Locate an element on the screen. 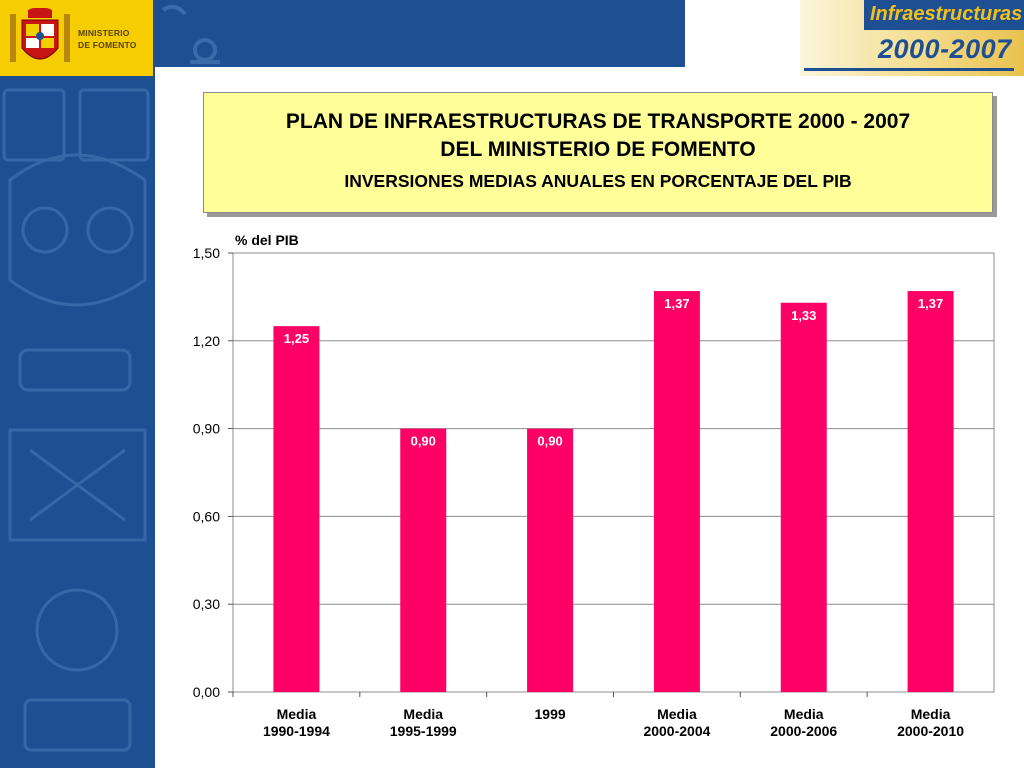 Image resolution: width=1024 pixels, height=768 pixels. y-axis-label: % del PIB is located at coordinates (267, 240).